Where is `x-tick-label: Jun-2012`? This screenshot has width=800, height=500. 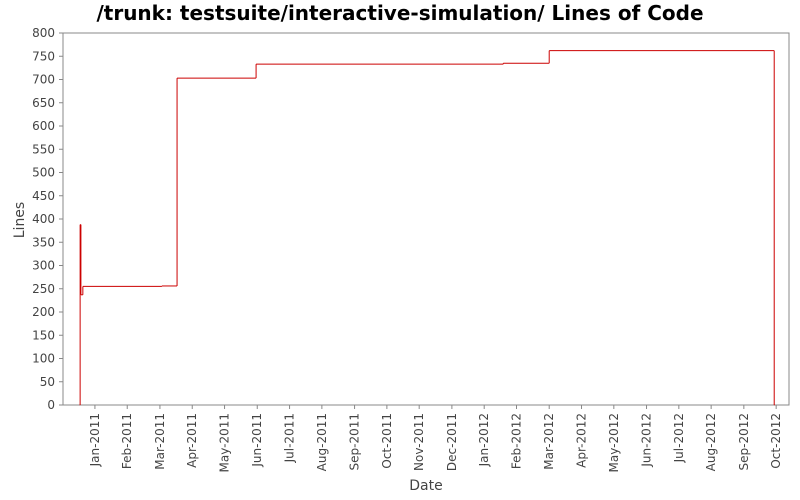
x-tick-label: Jun-2012 is located at coordinates (647, 440).